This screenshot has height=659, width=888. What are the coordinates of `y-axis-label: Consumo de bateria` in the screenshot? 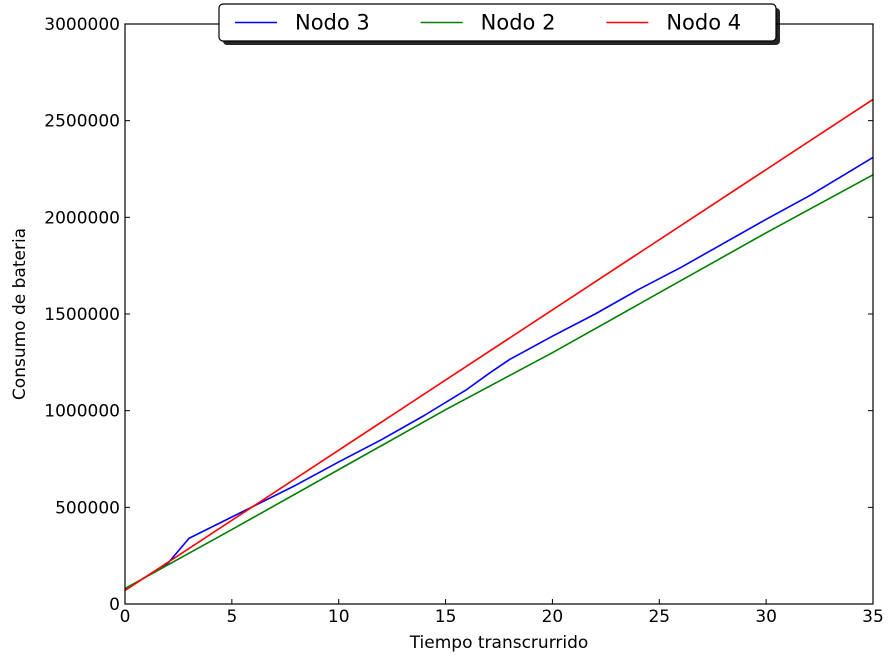 It's located at (20, 314).